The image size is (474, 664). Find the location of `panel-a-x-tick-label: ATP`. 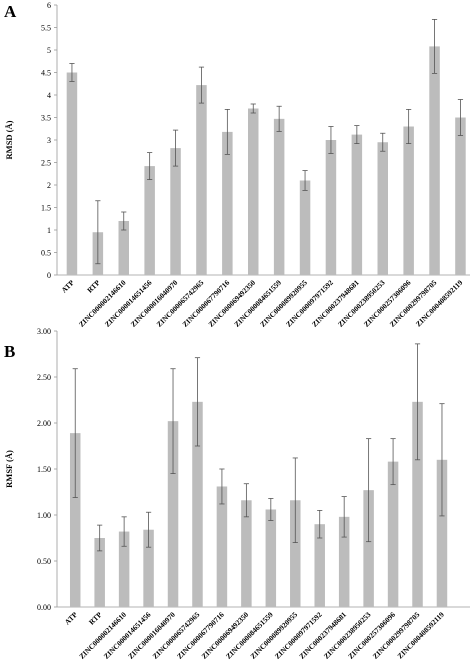

panel-a-x-tick-label: ATP is located at coordinates (67, 286).